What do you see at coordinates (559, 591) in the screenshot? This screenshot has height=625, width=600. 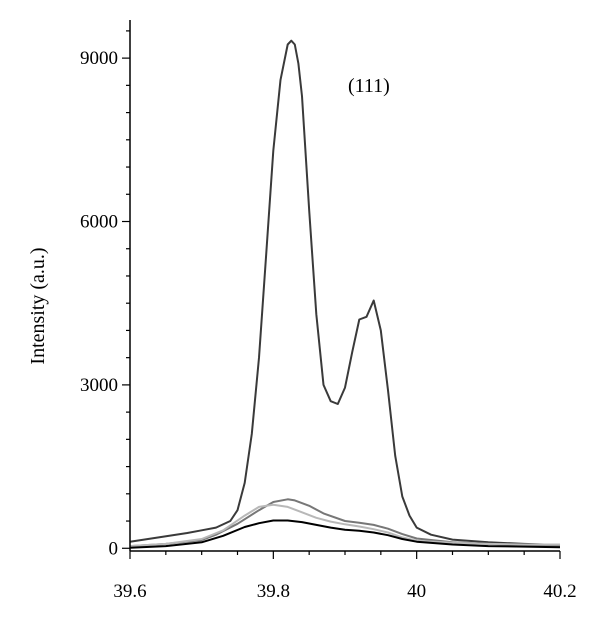 I see `x-tick-label: 40.2` at bounding box center [559, 591].